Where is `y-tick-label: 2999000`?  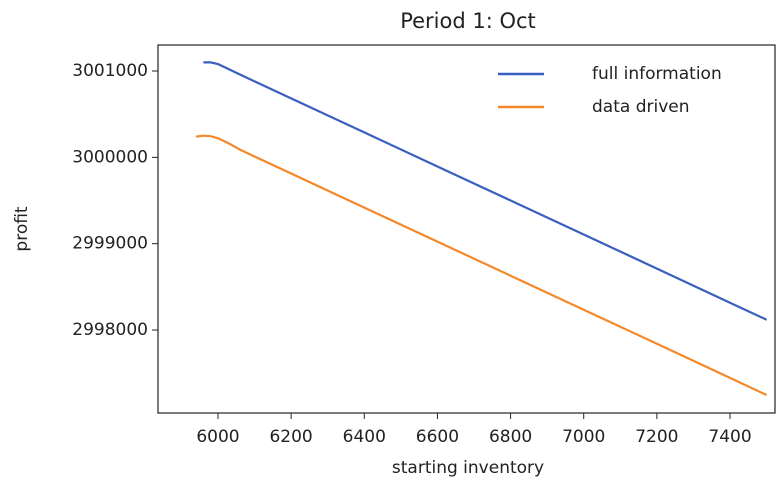
y-tick-label: 2999000 is located at coordinates (110, 244).